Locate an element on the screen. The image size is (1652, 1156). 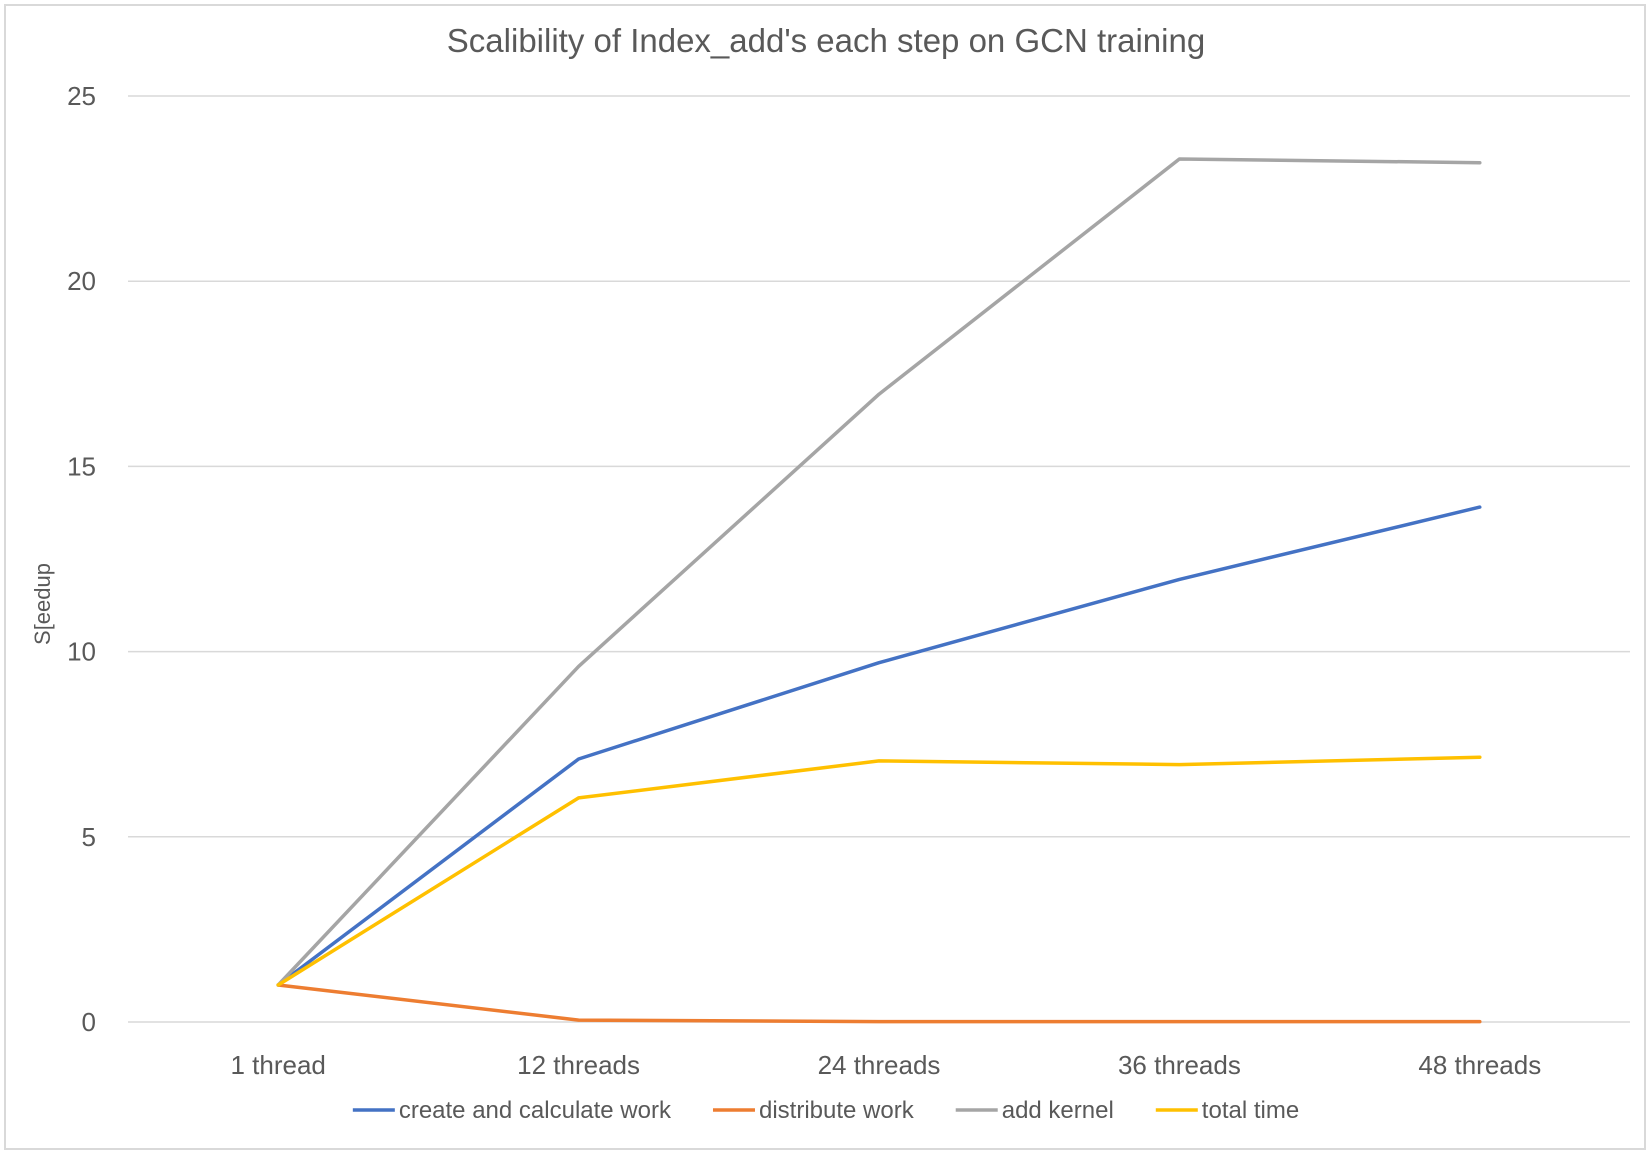
y-tick-label: 20 is located at coordinates (81, 281).